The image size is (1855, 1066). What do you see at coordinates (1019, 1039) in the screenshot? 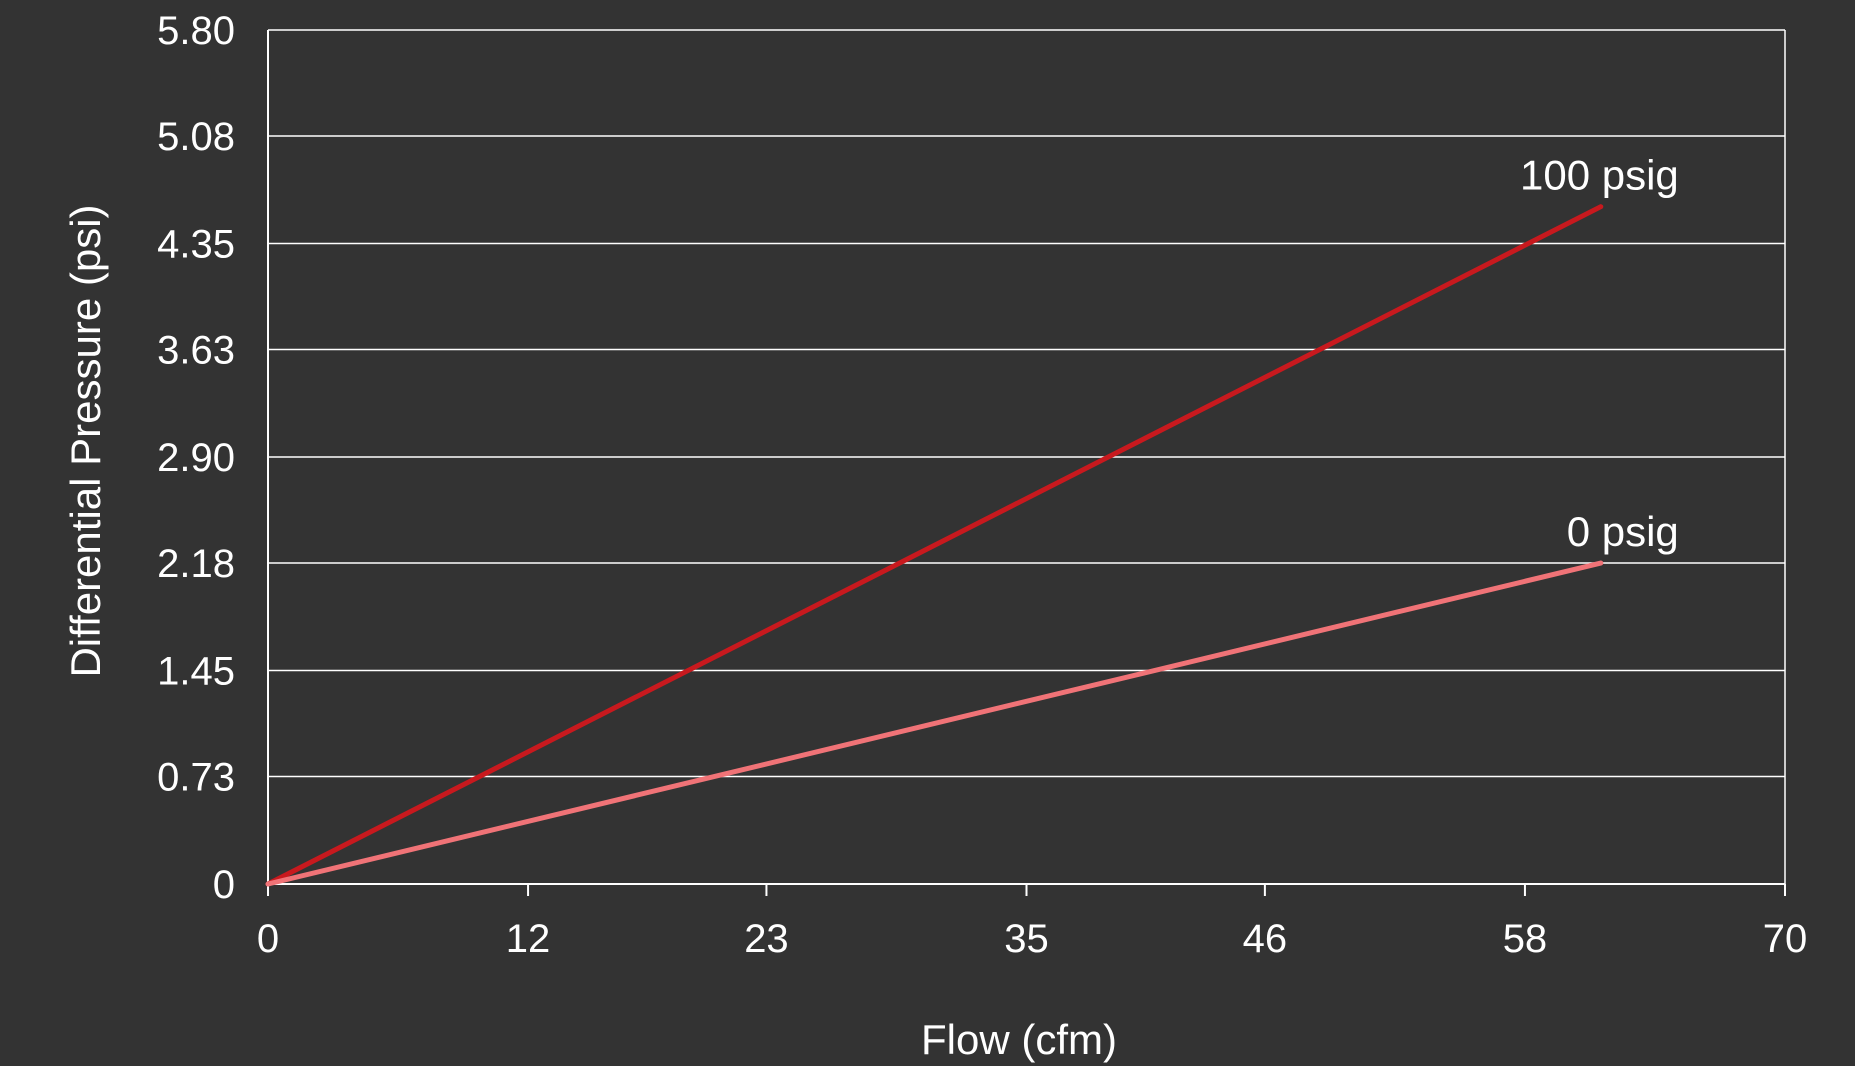
I see `x-axis-title: Flow (cfm)` at bounding box center [1019, 1039].